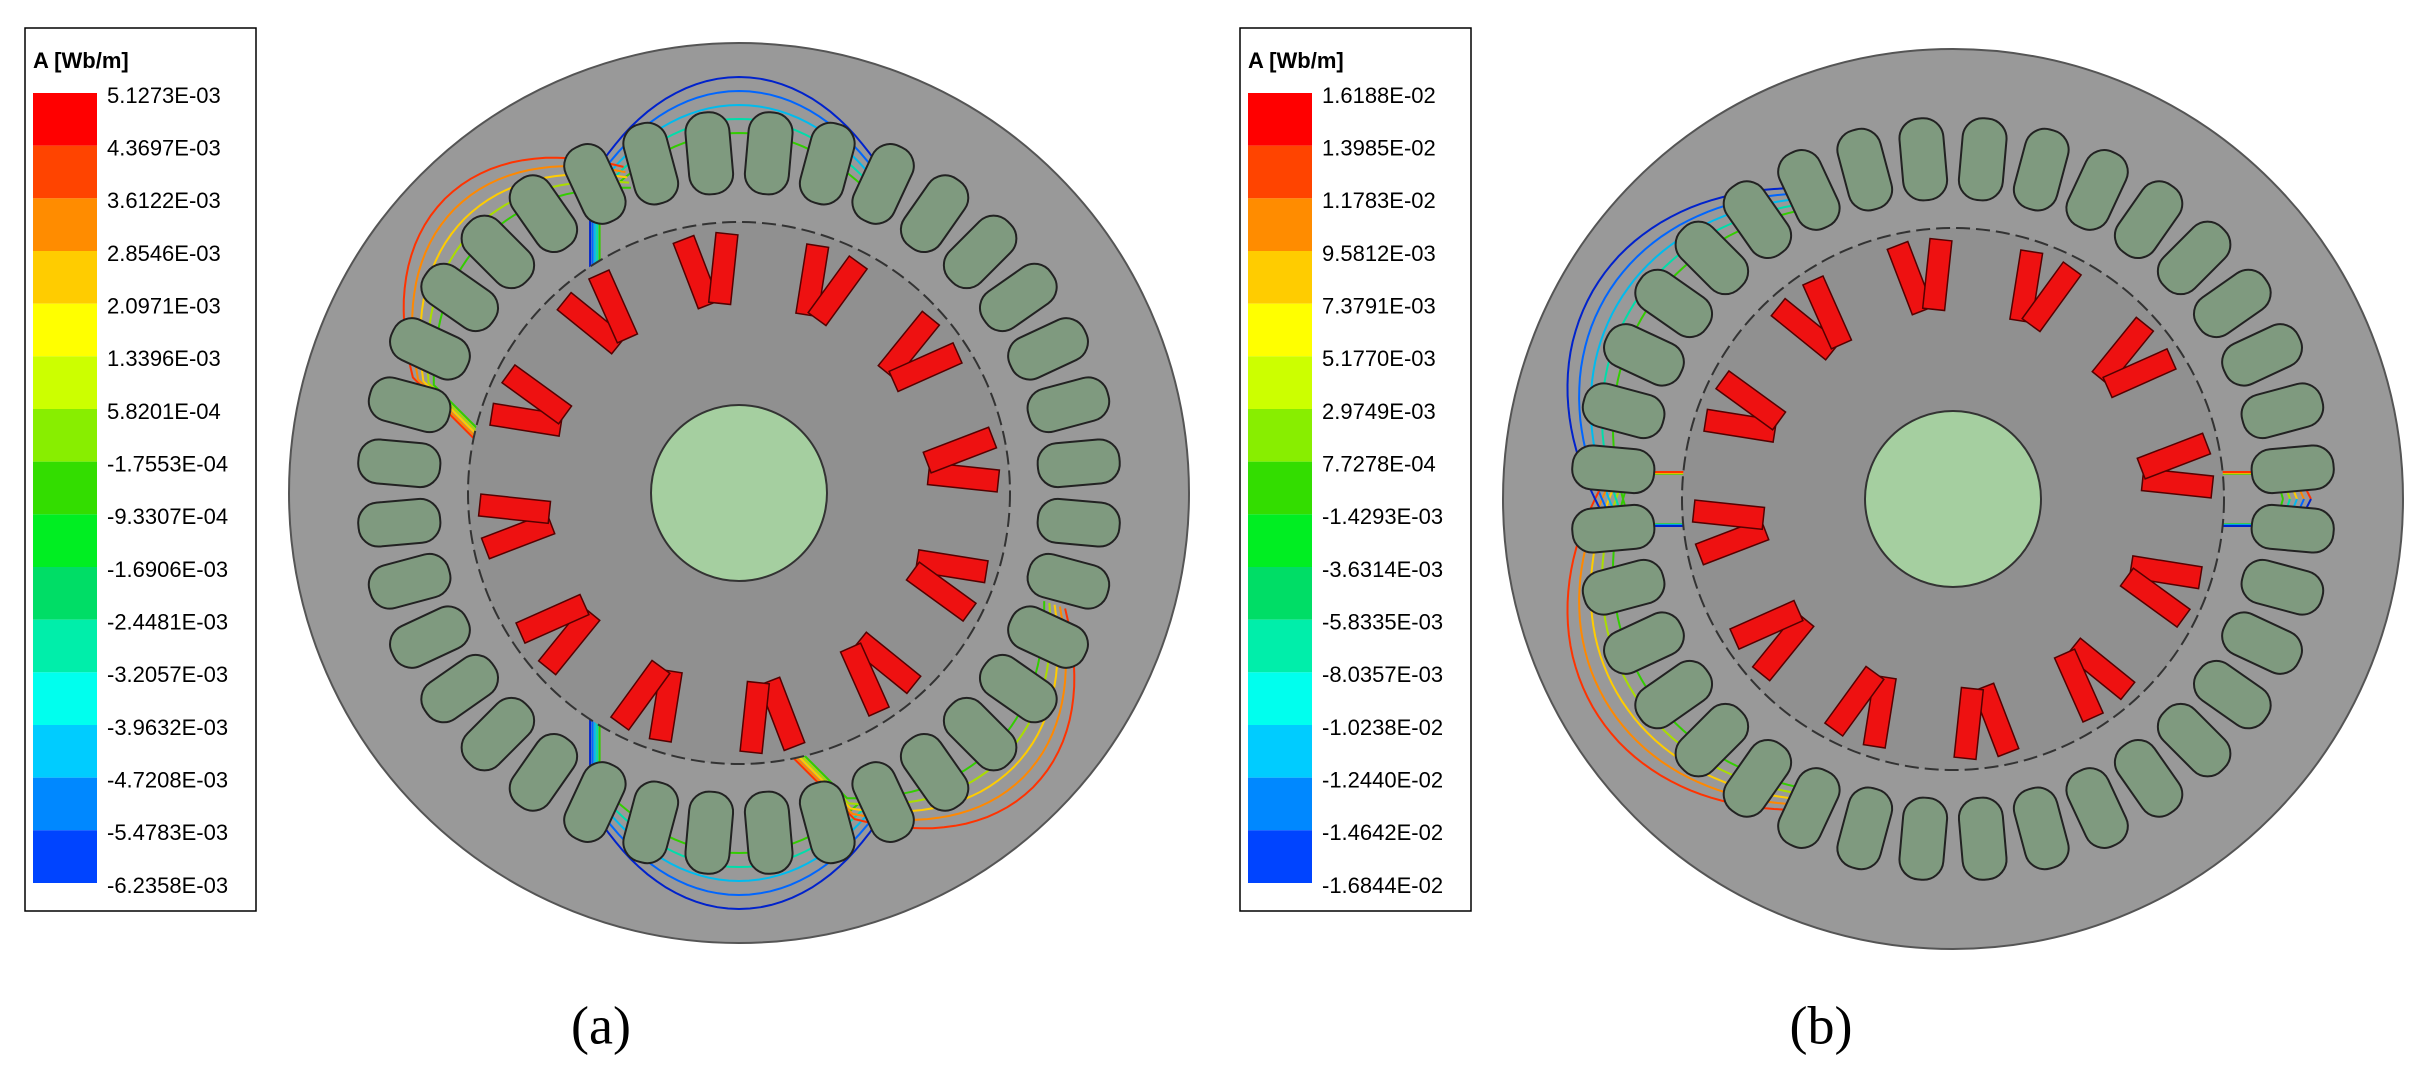 The height and width of the screenshot is (1086, 2417). What do you see at coordinates (167, 463) in the screenshot?
I see `legend-label: -1.7553E-04` at bounding box center [167, 463].